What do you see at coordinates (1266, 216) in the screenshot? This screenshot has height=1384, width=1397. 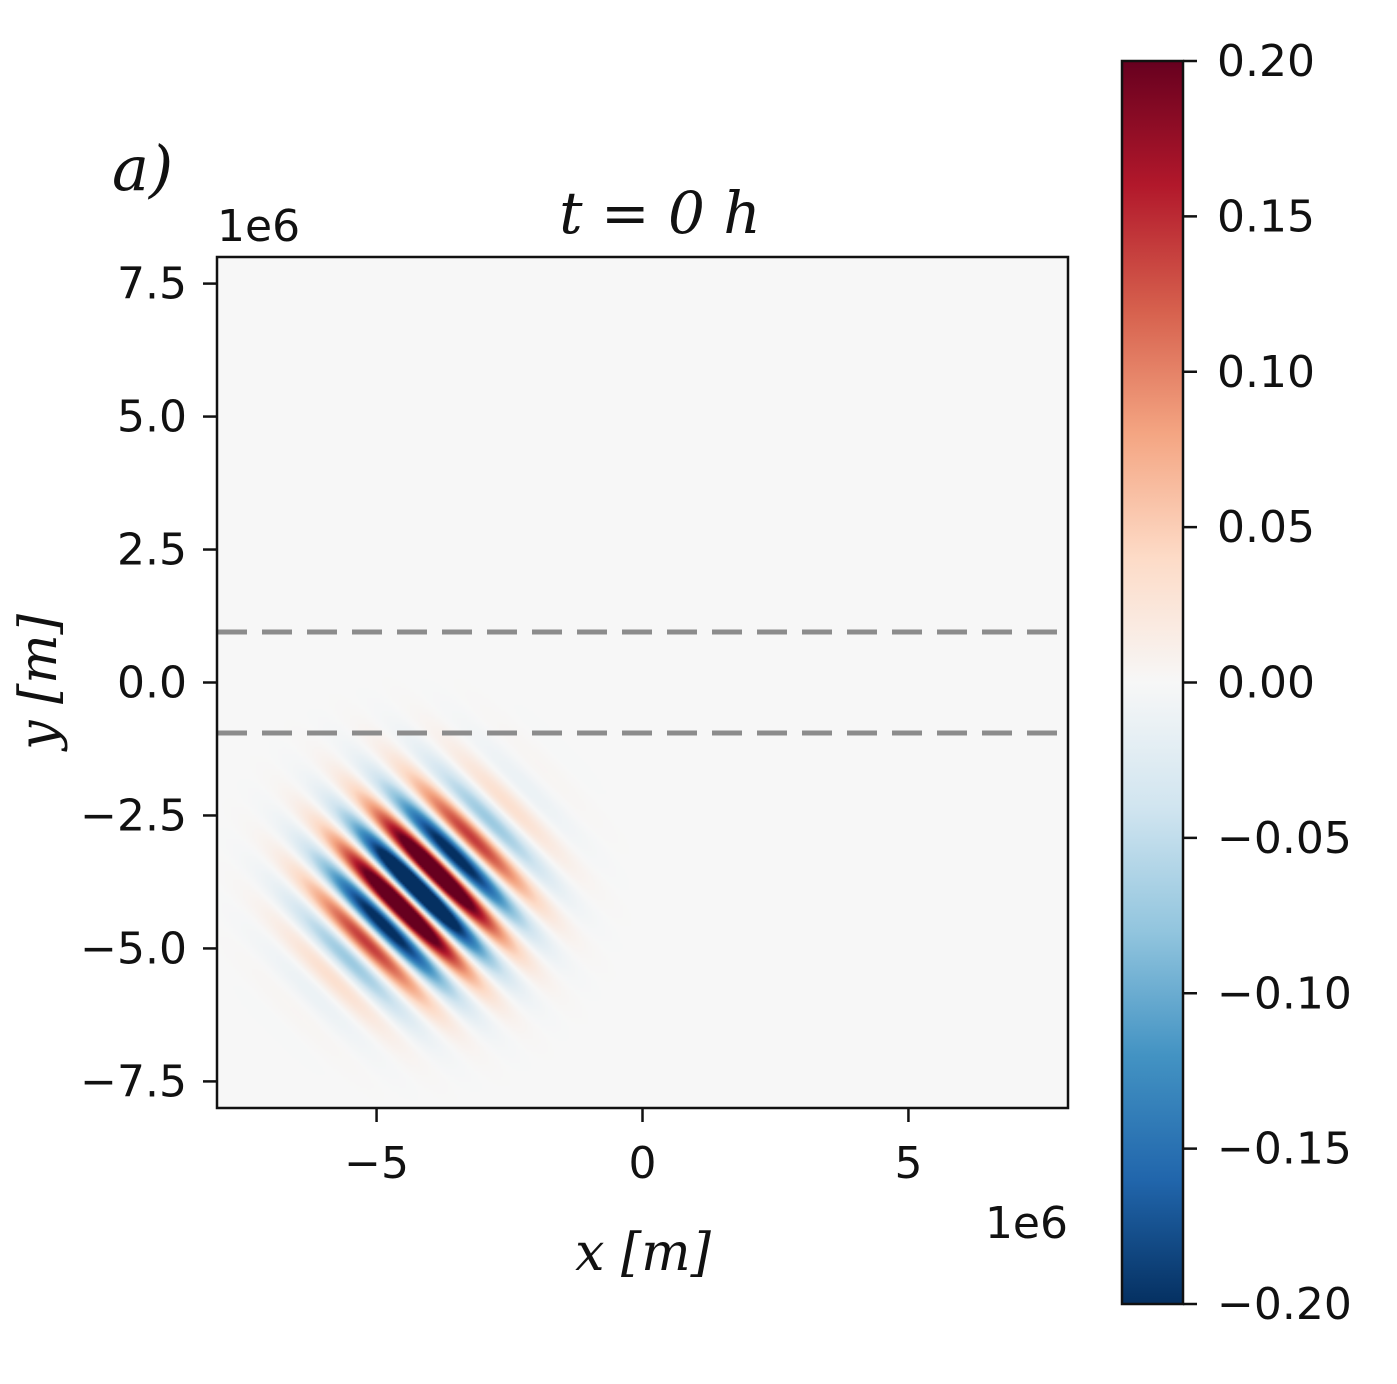 I see `colorbar-tick-label: 0.15` at bounding box center [1266, 216].